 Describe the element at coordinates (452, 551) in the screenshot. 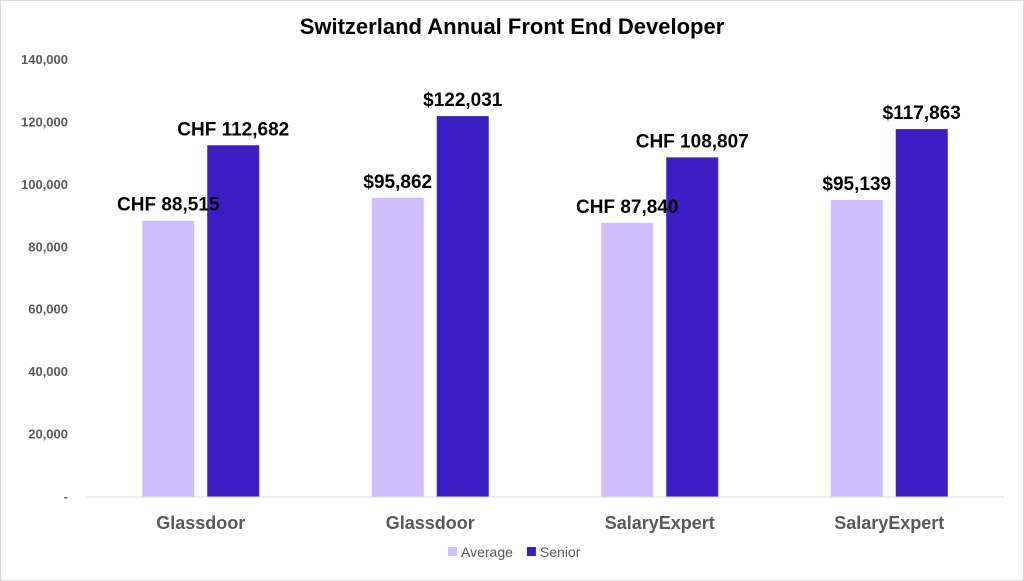

I see `legend-swatch-average` at that location.